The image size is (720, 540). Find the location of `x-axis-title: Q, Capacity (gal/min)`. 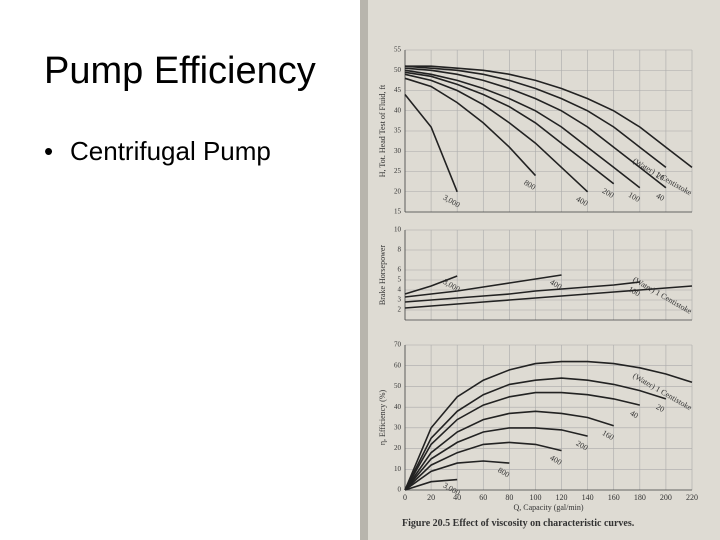

x-axis-title: Q, Capacity (gal/min) is located at coordinates (549, 507).